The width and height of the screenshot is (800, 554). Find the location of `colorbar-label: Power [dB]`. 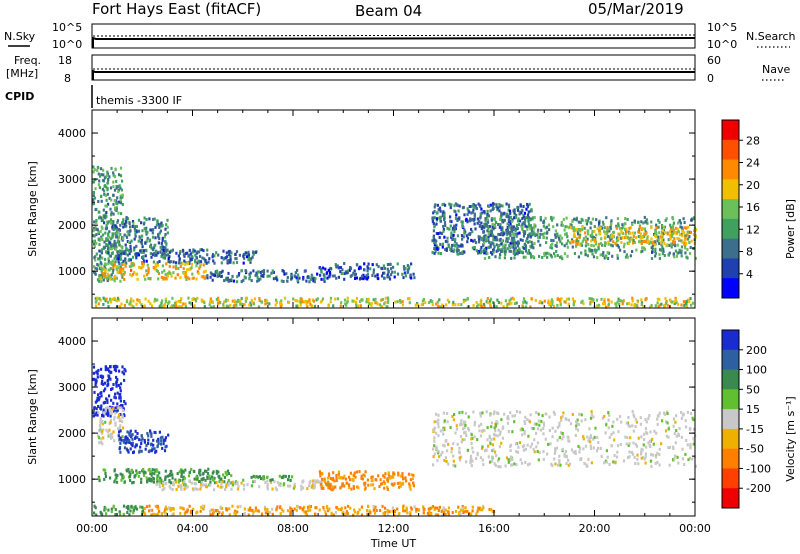

colorbar-label: Power [dB] is located at coordinates (790, 229).